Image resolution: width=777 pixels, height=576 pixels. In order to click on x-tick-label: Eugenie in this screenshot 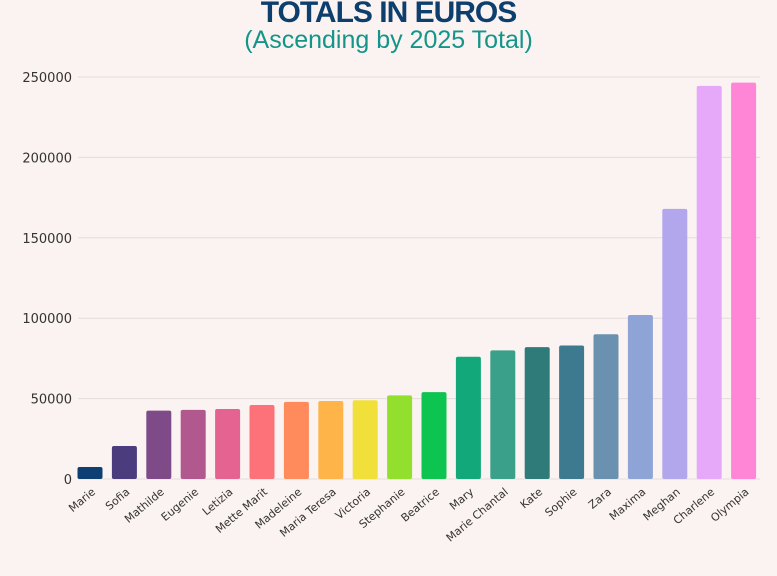, I will do `click(180, 504)`.